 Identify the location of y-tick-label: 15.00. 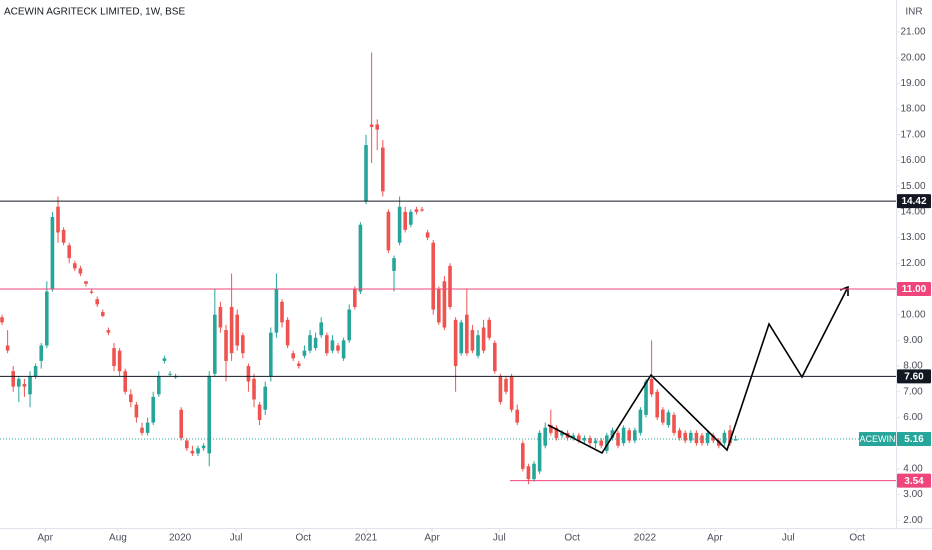
(912, 186).